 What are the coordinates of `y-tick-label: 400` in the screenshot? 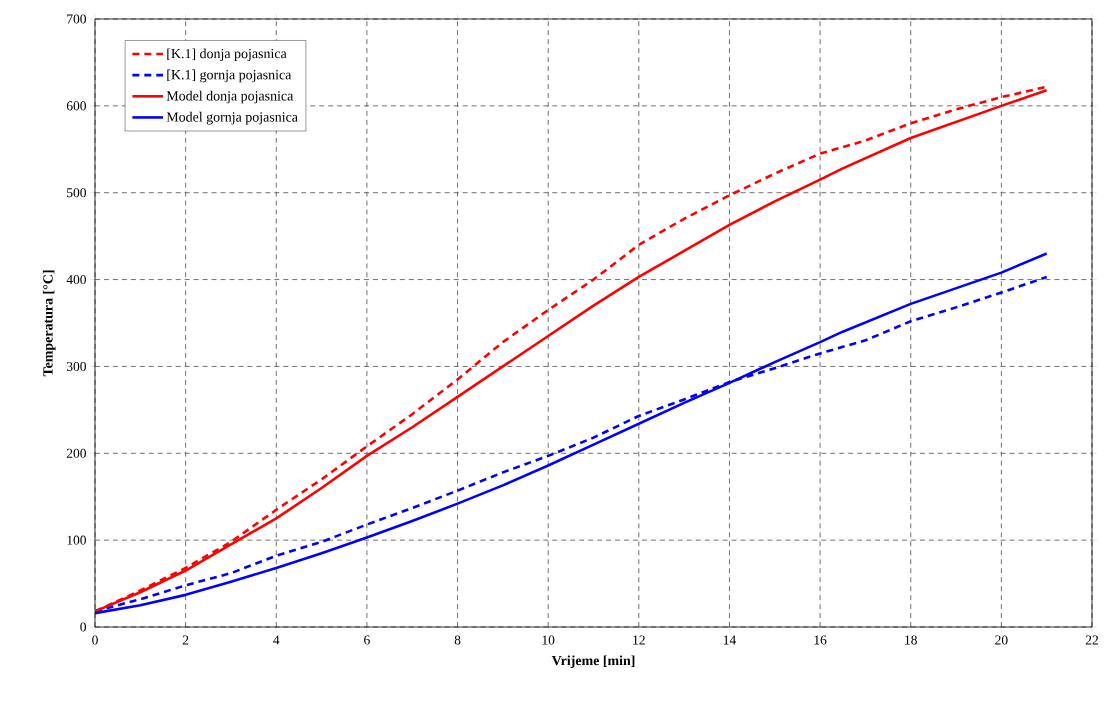 It's located at (76, 280).